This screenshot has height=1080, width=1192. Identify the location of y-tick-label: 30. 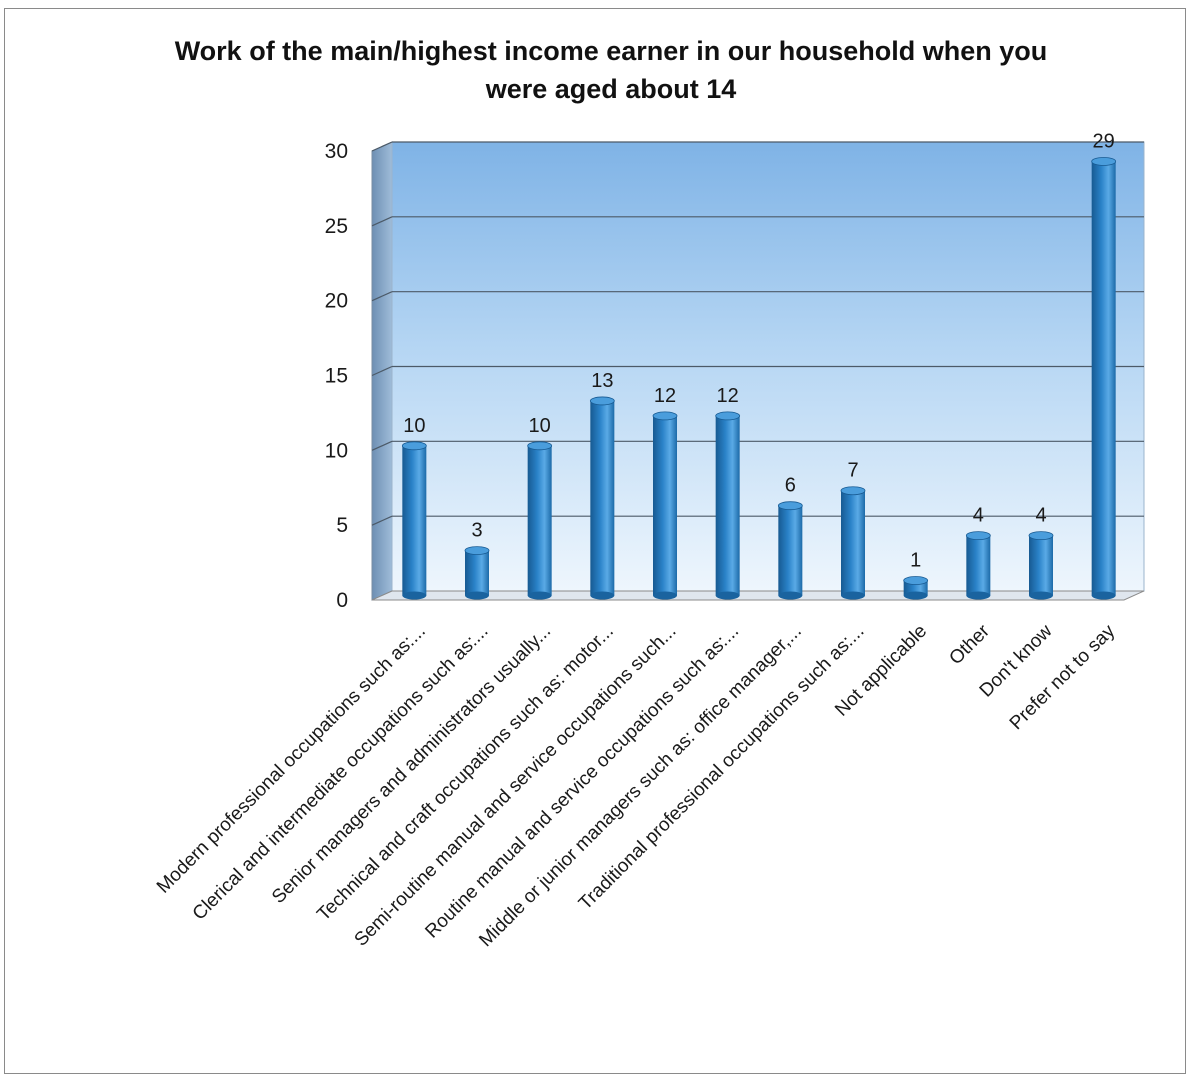
(336, 151).